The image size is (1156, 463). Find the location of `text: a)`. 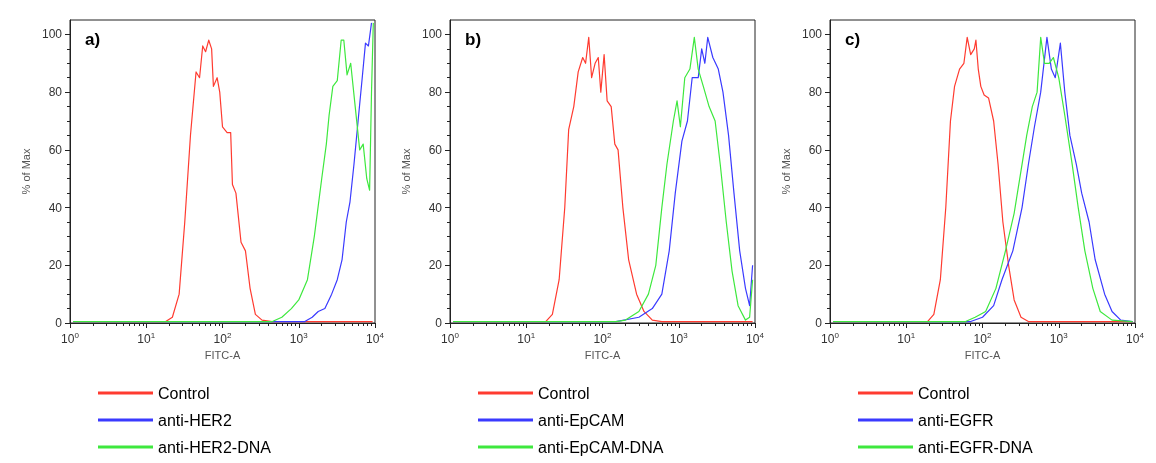

text: a) is located at coordinates (93, 39).